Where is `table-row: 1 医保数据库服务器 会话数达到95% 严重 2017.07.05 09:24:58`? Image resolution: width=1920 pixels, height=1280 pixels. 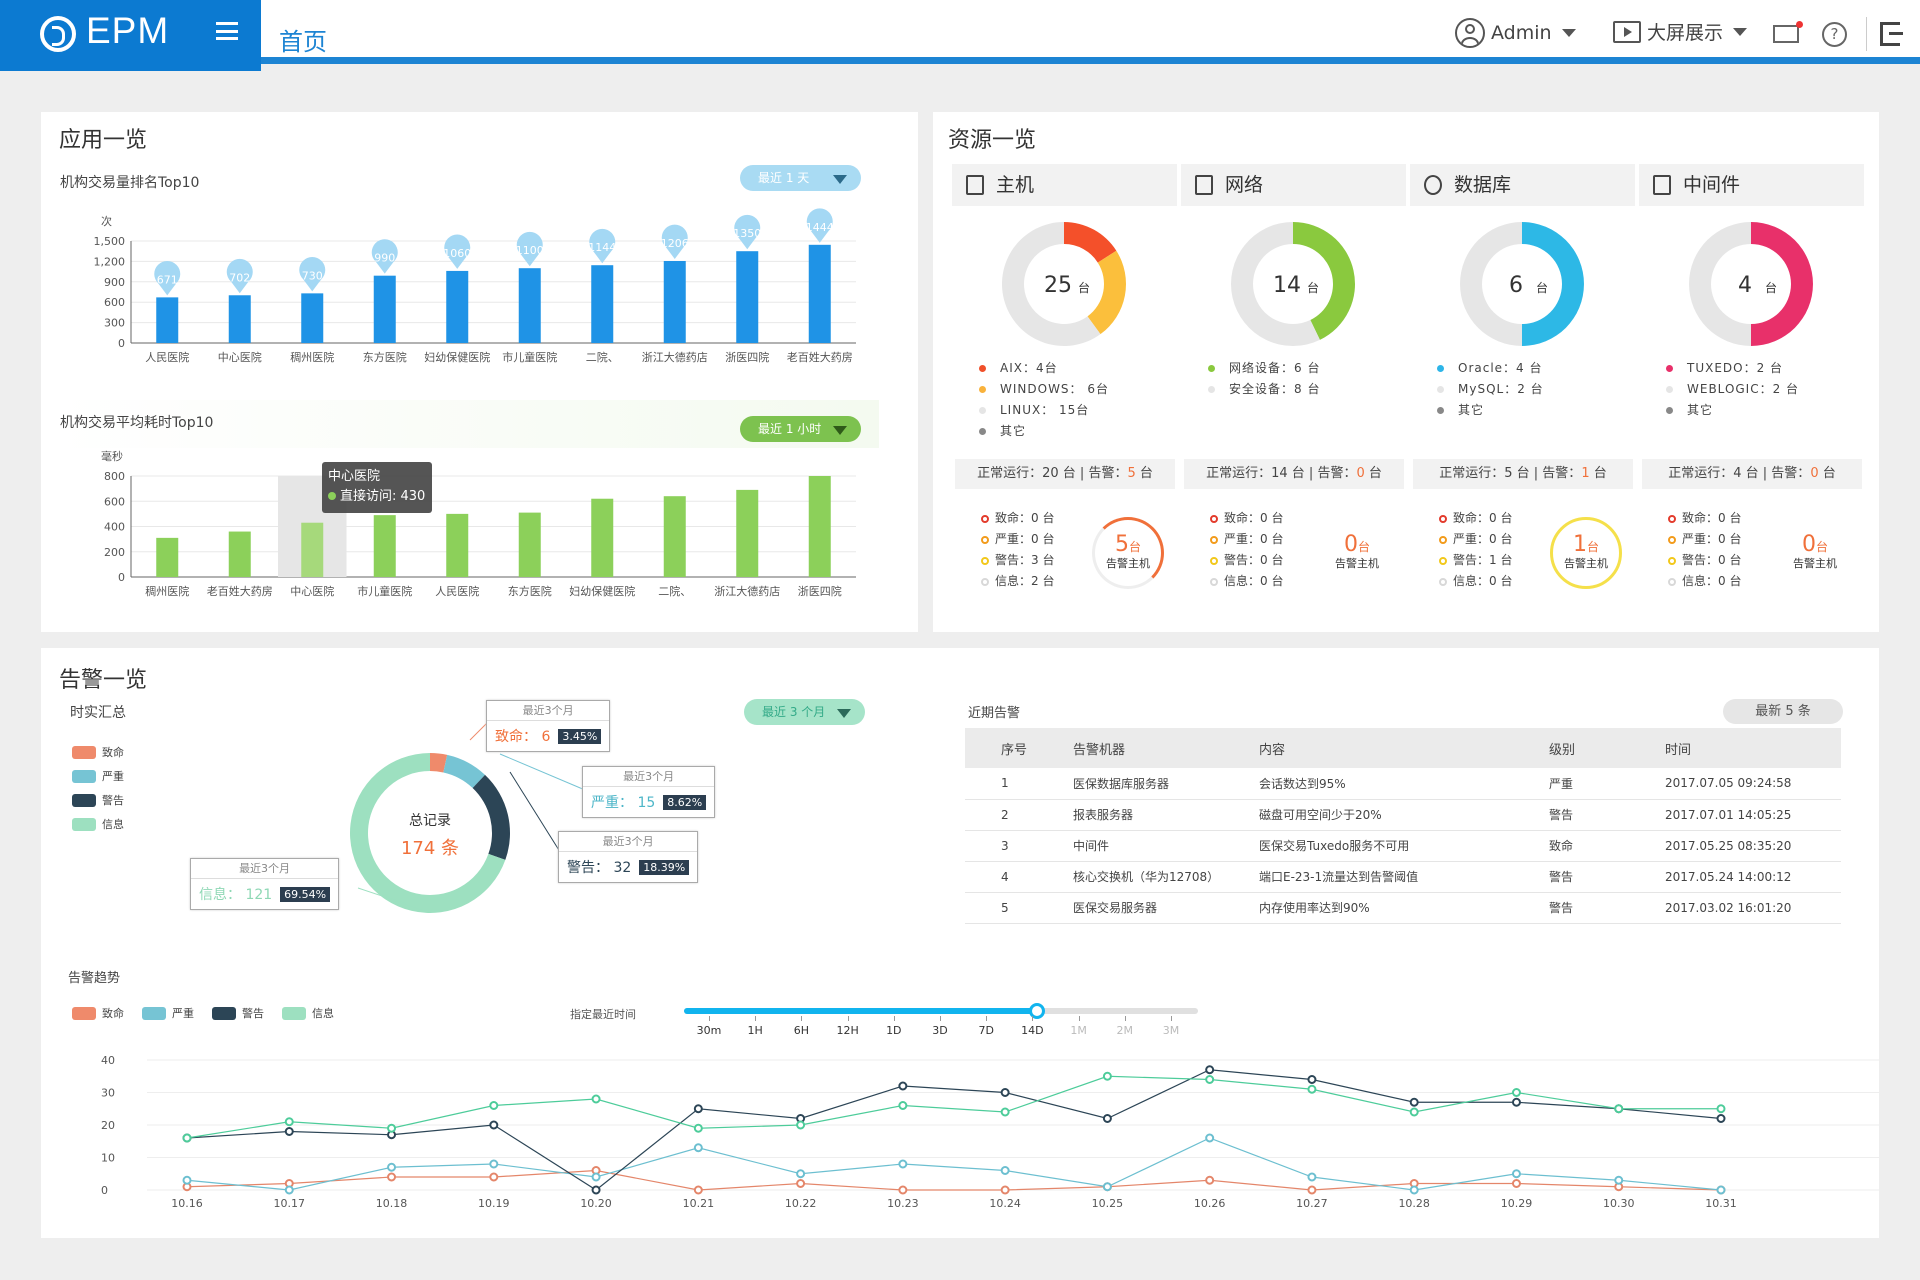 table-row: 1 医保数据库服务器 会话数达到95% 严重 2017.07.05 09:24:58 is located at coordinates (1403, 784).